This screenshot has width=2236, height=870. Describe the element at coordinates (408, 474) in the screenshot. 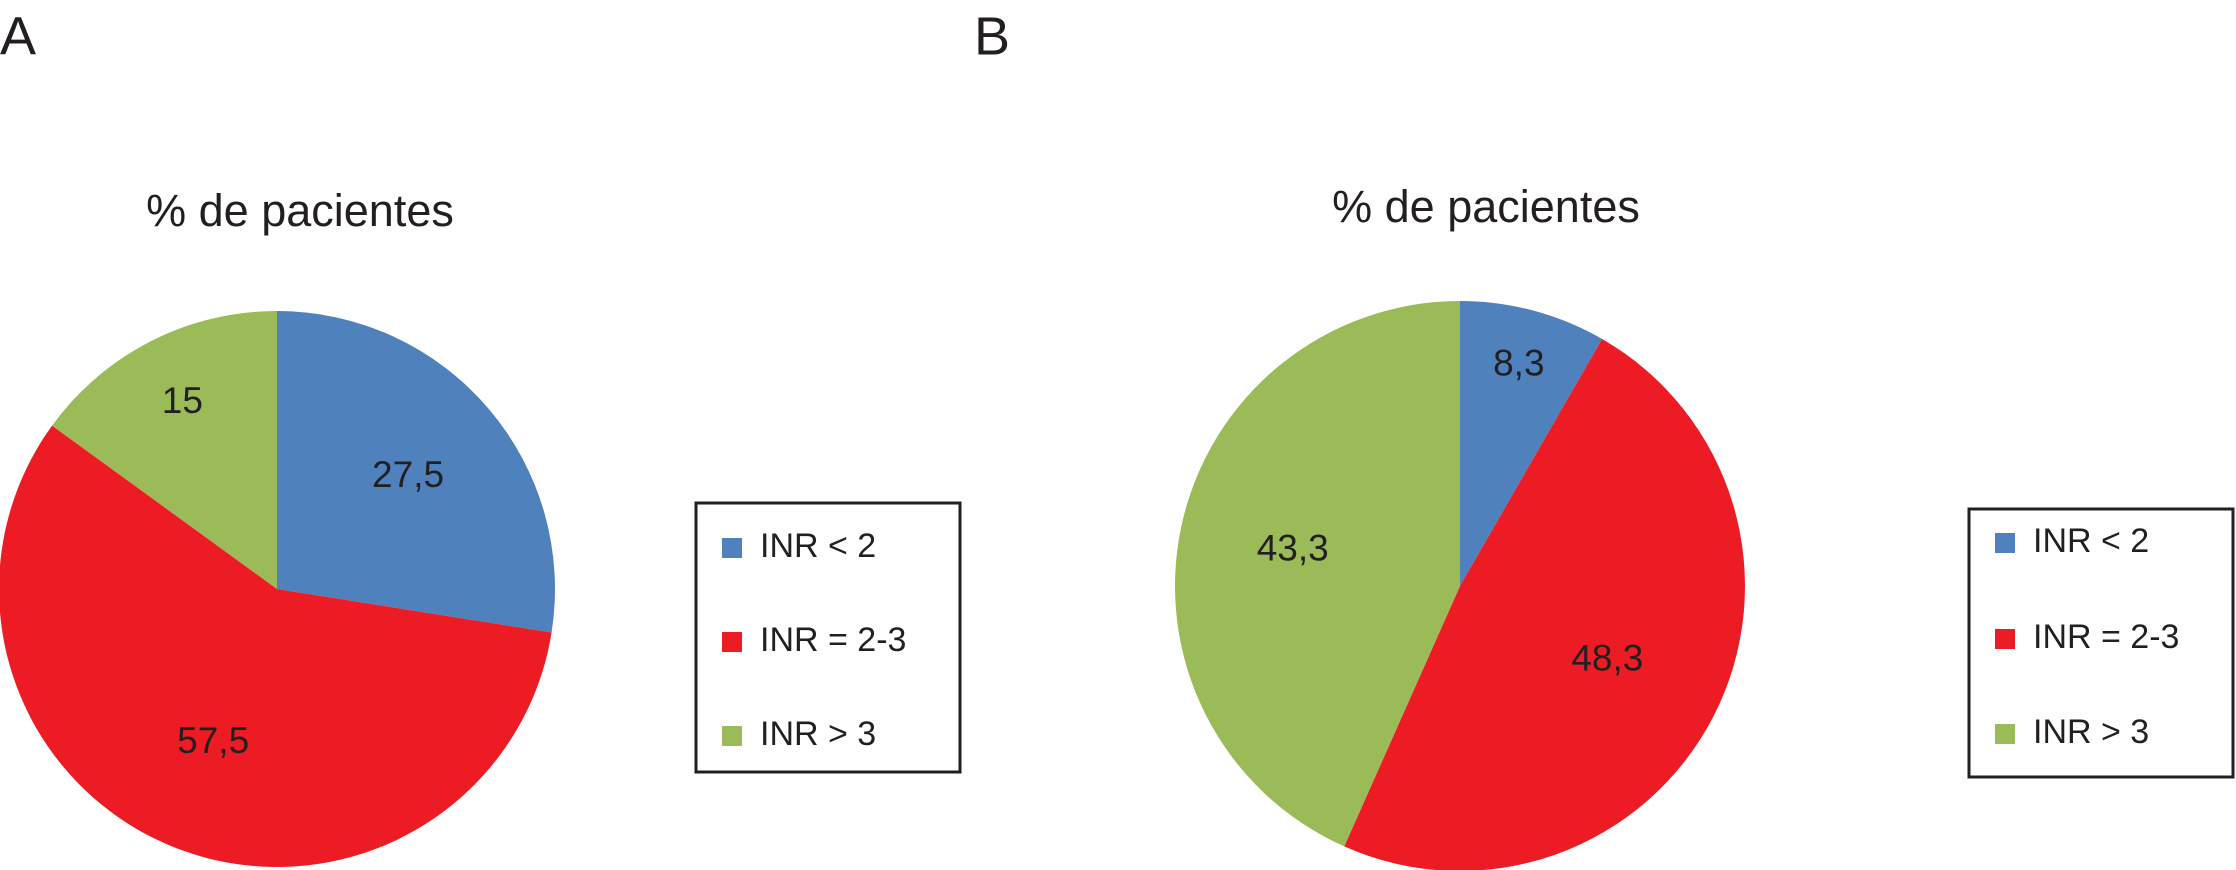

I see `data-label: 27,5` at that location.